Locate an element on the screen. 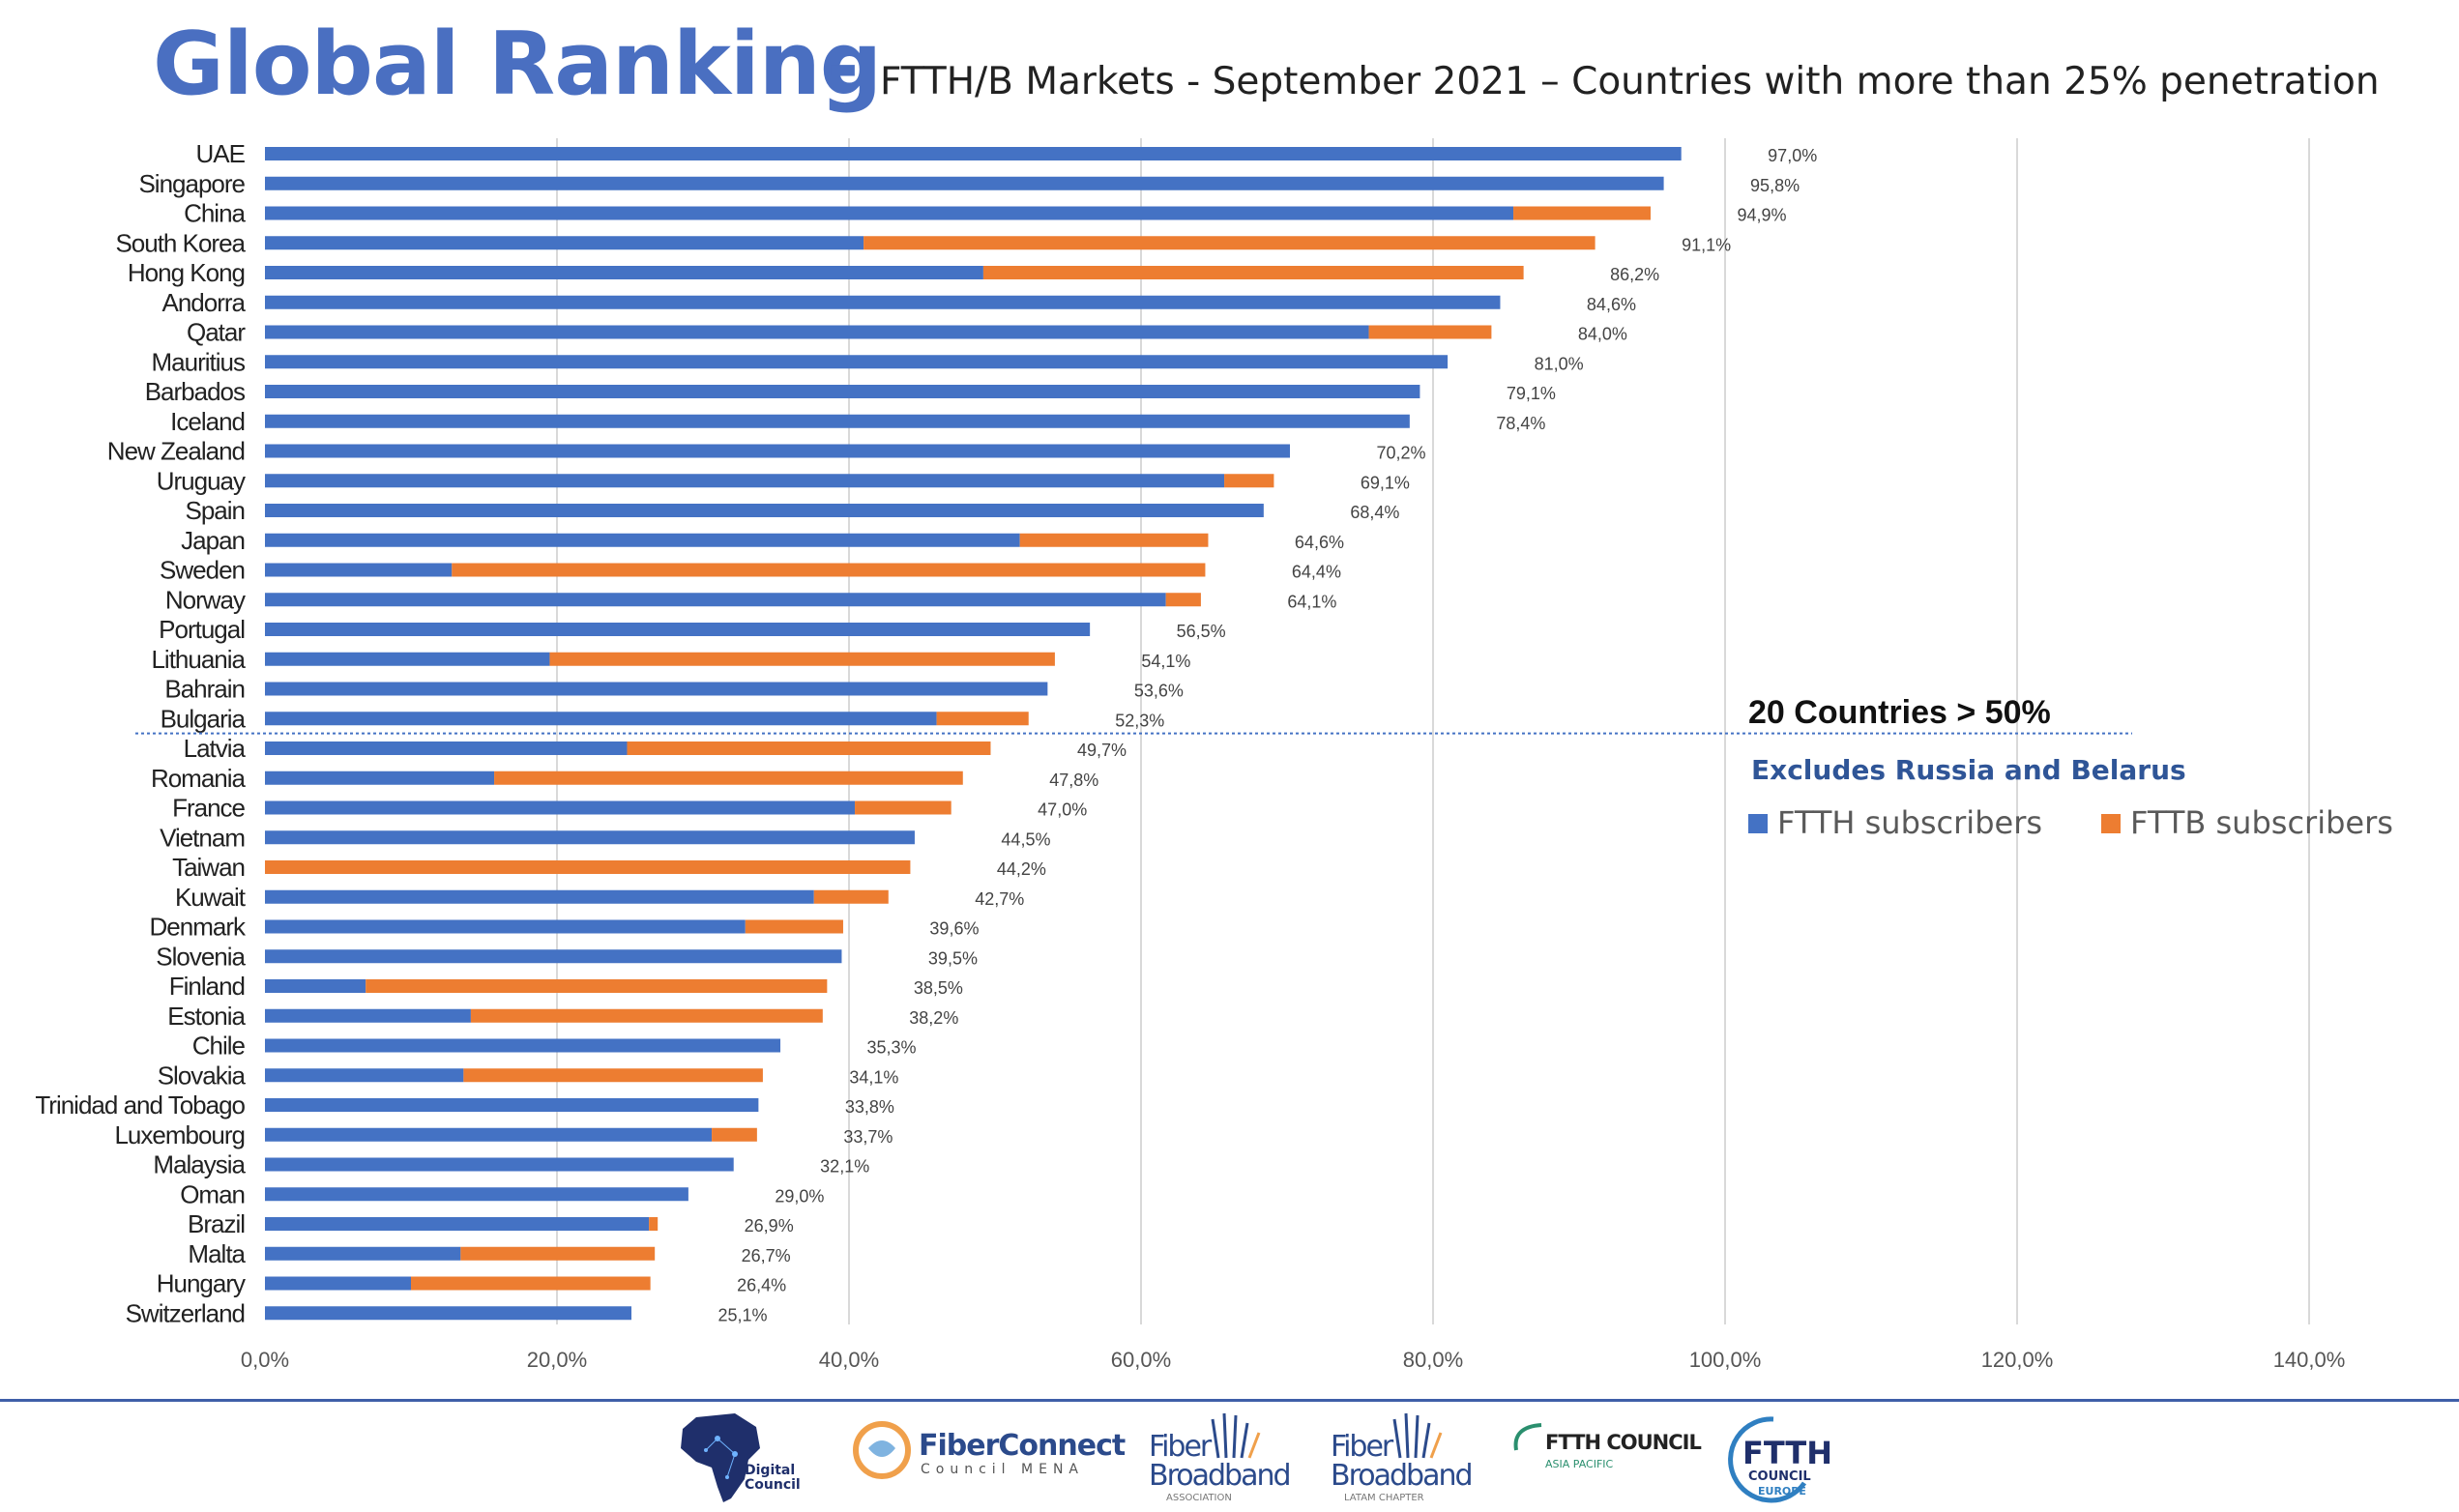  x-tick-label: 120,0% is located at coordinates (2017, 1360).